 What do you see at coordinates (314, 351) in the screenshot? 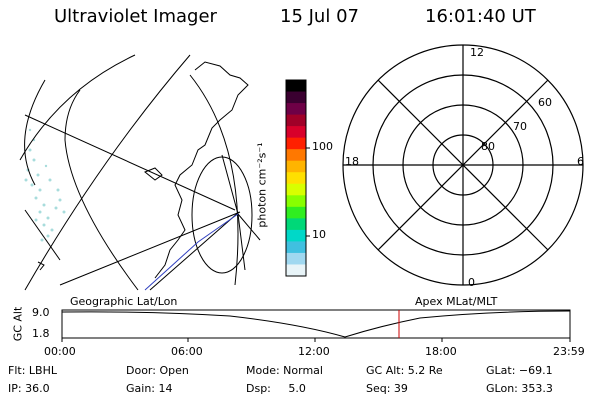
I see `time-tick-1200: 12:00` at bounding box center [314, 351].